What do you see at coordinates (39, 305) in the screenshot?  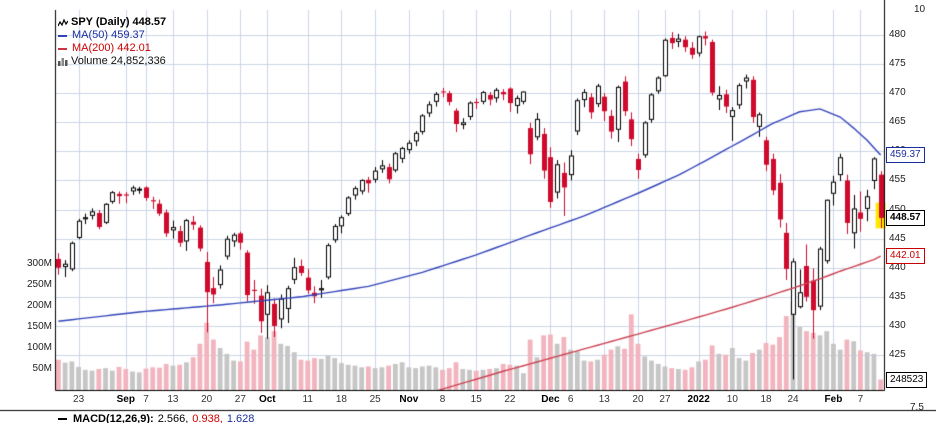 I see `volume-axis-label: 200M` at bounding box center [39, 305].